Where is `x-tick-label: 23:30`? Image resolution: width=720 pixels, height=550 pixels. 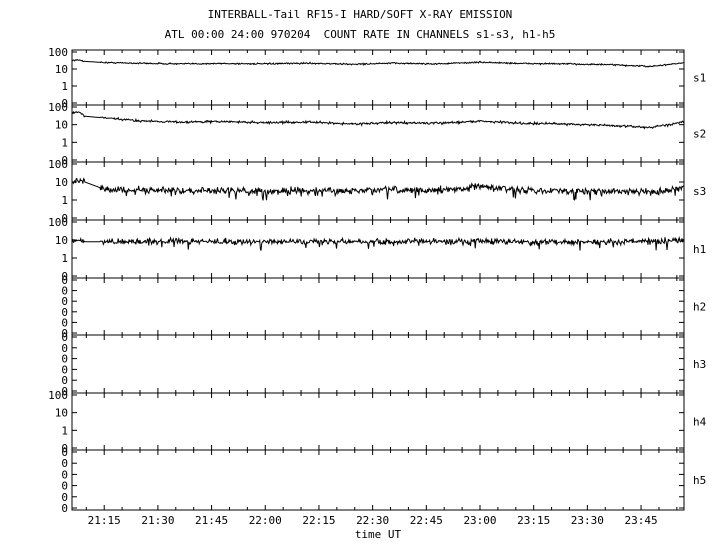 x-tick-label: 23:30 is located at coordinates (587, 520).